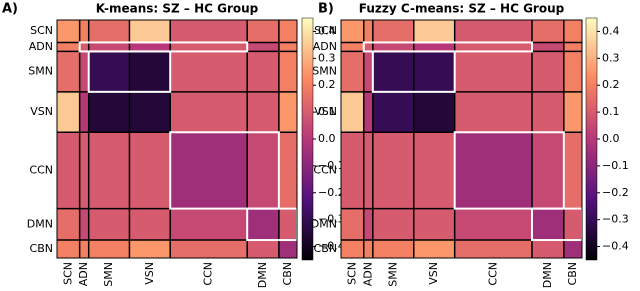 Image resolution: width=640 pixels, height=291 pixels. Describe the element at coordinates (10, 9) in the screenshot. I see `panel-label: A)` at that location.